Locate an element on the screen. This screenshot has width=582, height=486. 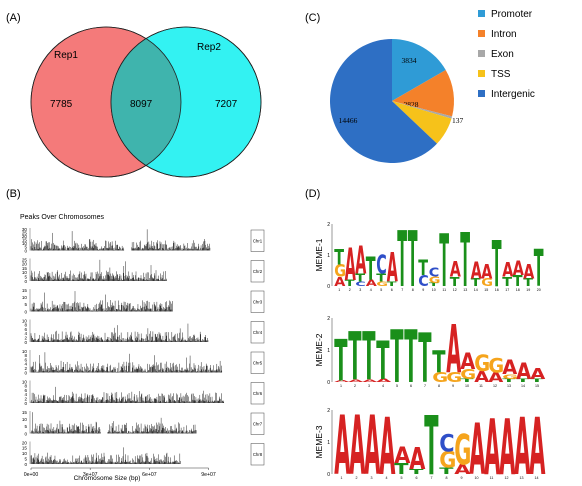
motif-position-tick: 20 is located at coordinates (539, 290).